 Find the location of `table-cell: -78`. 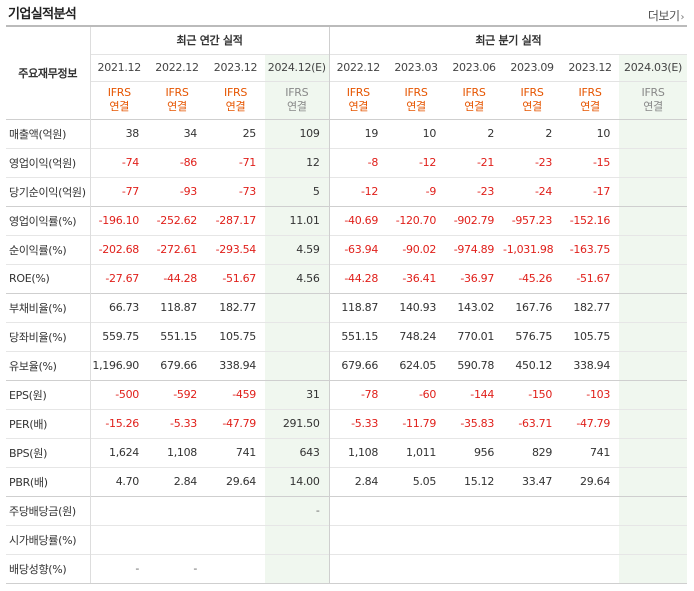

table-cell: -78 is located at coordinates (358, 394).